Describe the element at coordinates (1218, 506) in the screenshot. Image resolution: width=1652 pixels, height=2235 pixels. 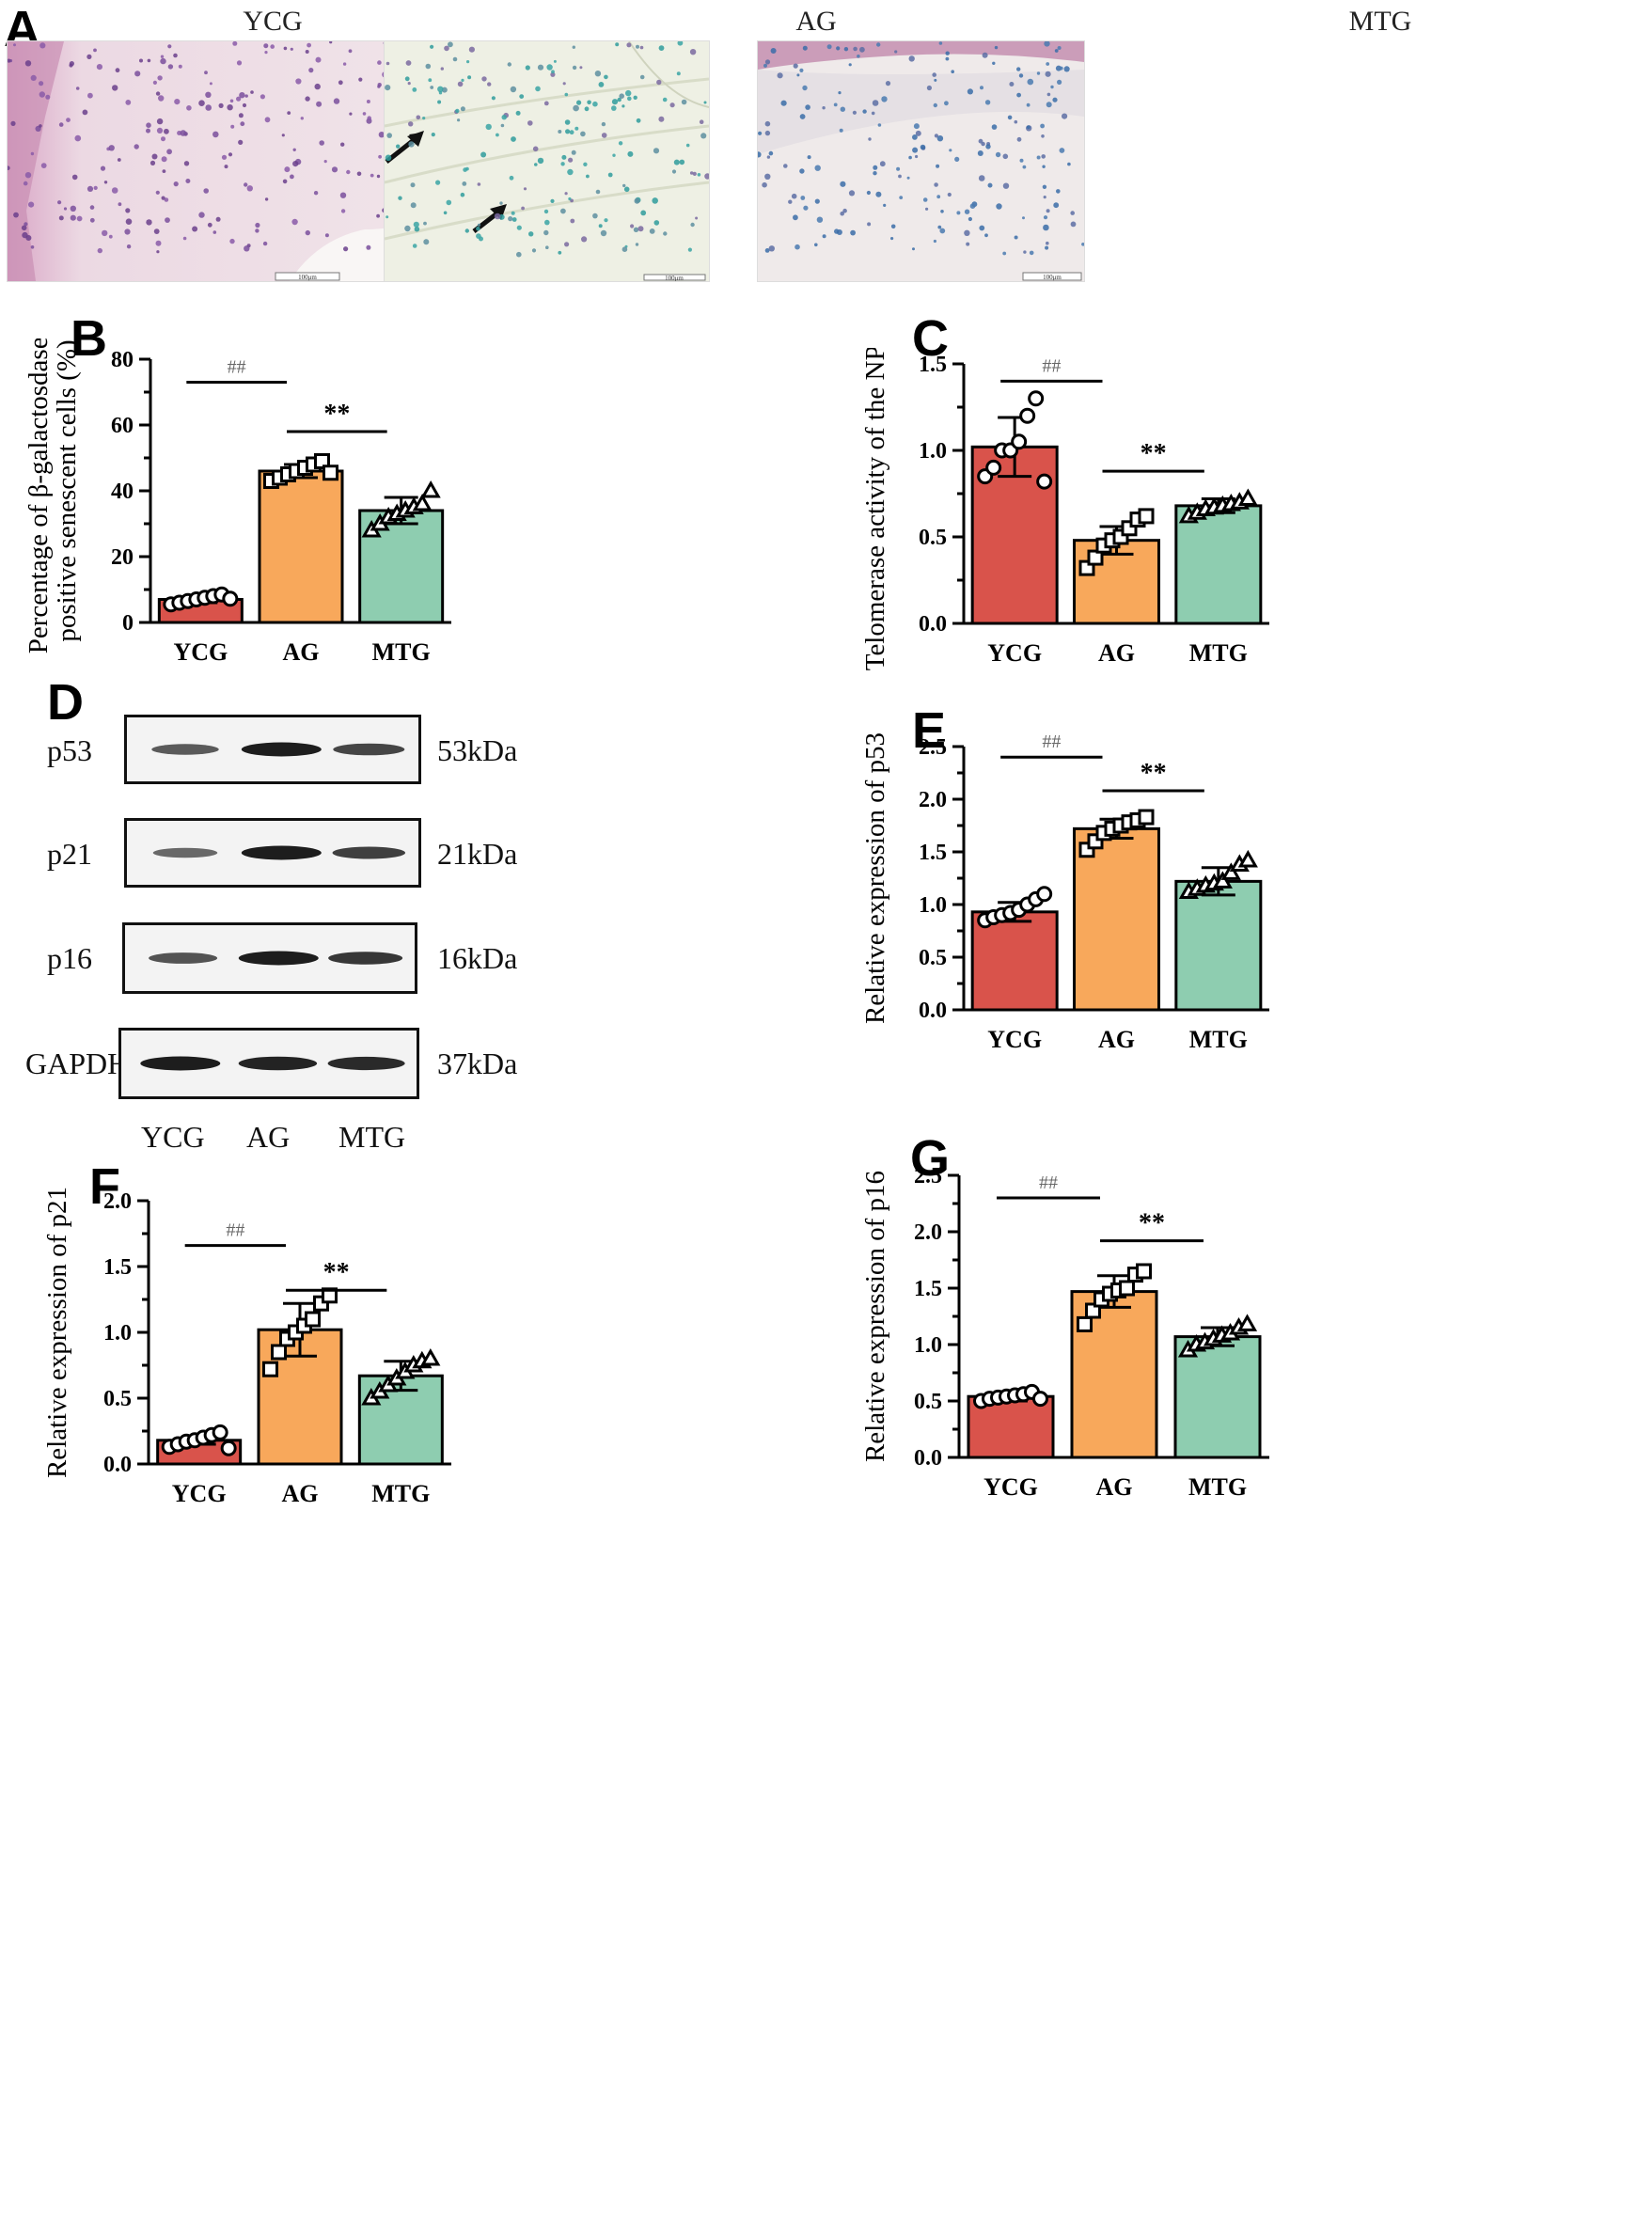
I see `point-group` at that location.